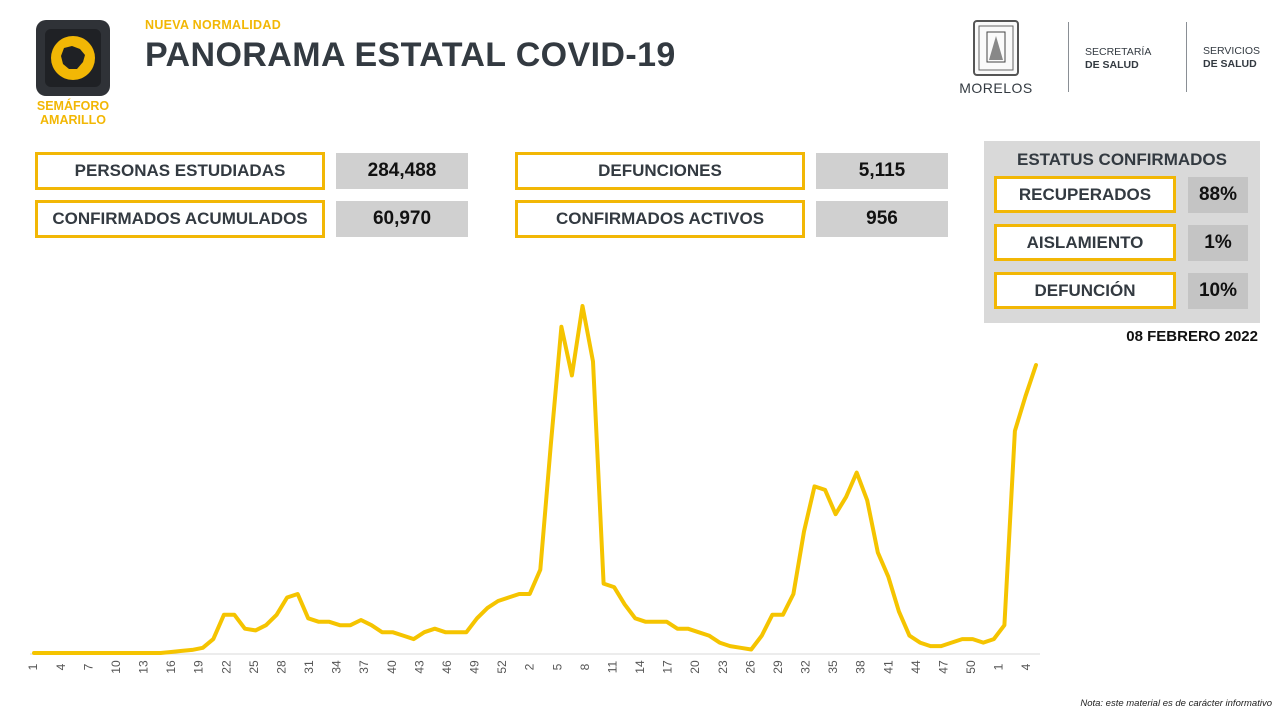 This screenshot has height=715, width=1280. I want to click on x-tick-label: 43, so click(419, 667).